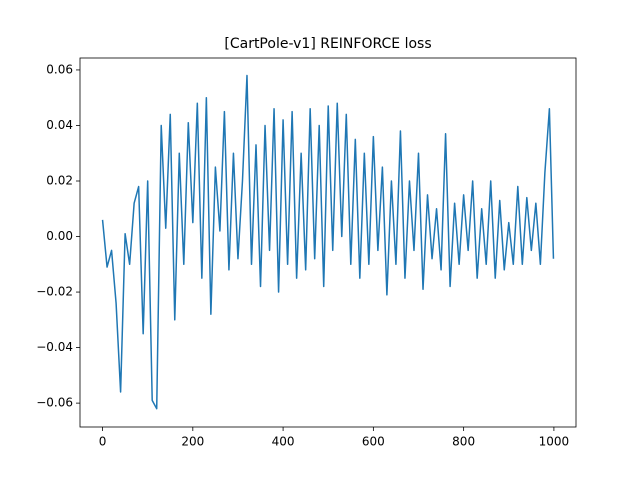 Image resolution: width=640 pixels, height=484 pixels. I want to click on y-tick-label: −0.06, so click(54, 403).